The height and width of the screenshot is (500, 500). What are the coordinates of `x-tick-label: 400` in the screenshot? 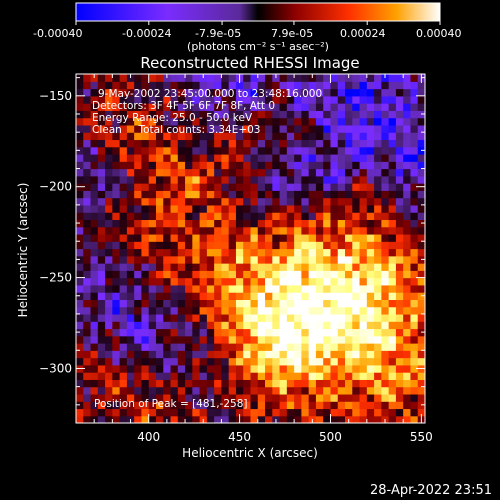 It's located at (148, 437).